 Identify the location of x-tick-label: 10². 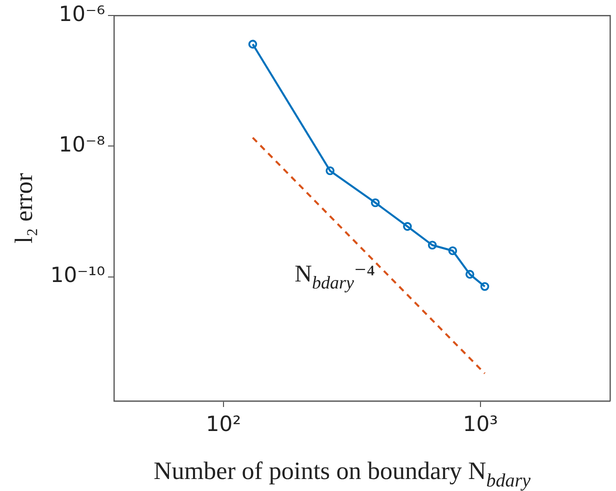
(224, 424).